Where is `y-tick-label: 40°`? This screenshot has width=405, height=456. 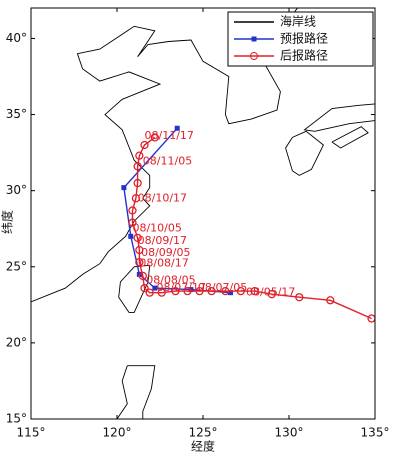
y-tick-label: 40° is located at coordinates (16, 38).